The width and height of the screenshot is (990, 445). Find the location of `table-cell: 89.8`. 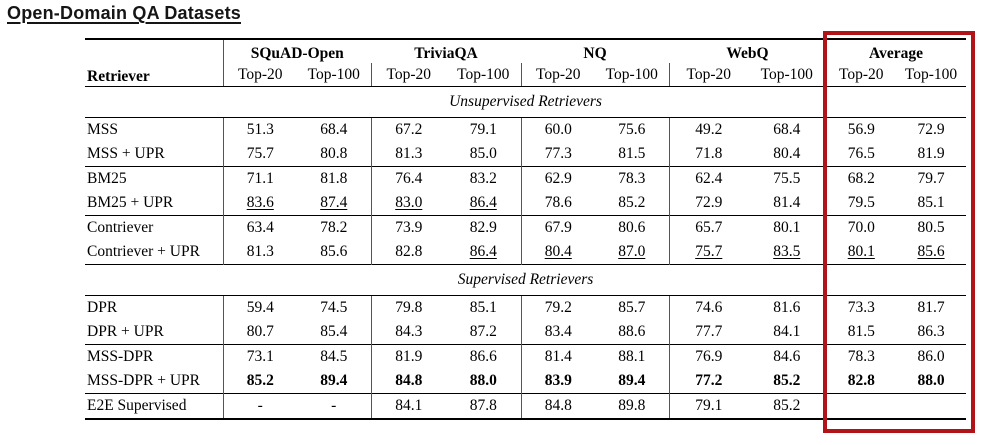

table-cell: 89.8 is located at coordinates (632, 406).